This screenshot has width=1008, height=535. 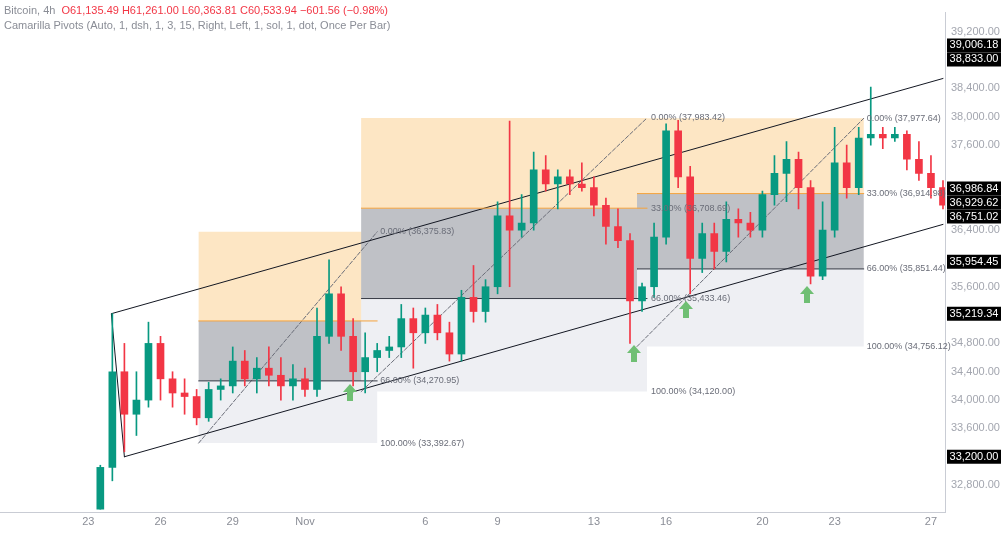 What do you see at coordinates (160, 520) in the screenshot?
I see `x-tick-label: 26` at bounding box center [160, 520].